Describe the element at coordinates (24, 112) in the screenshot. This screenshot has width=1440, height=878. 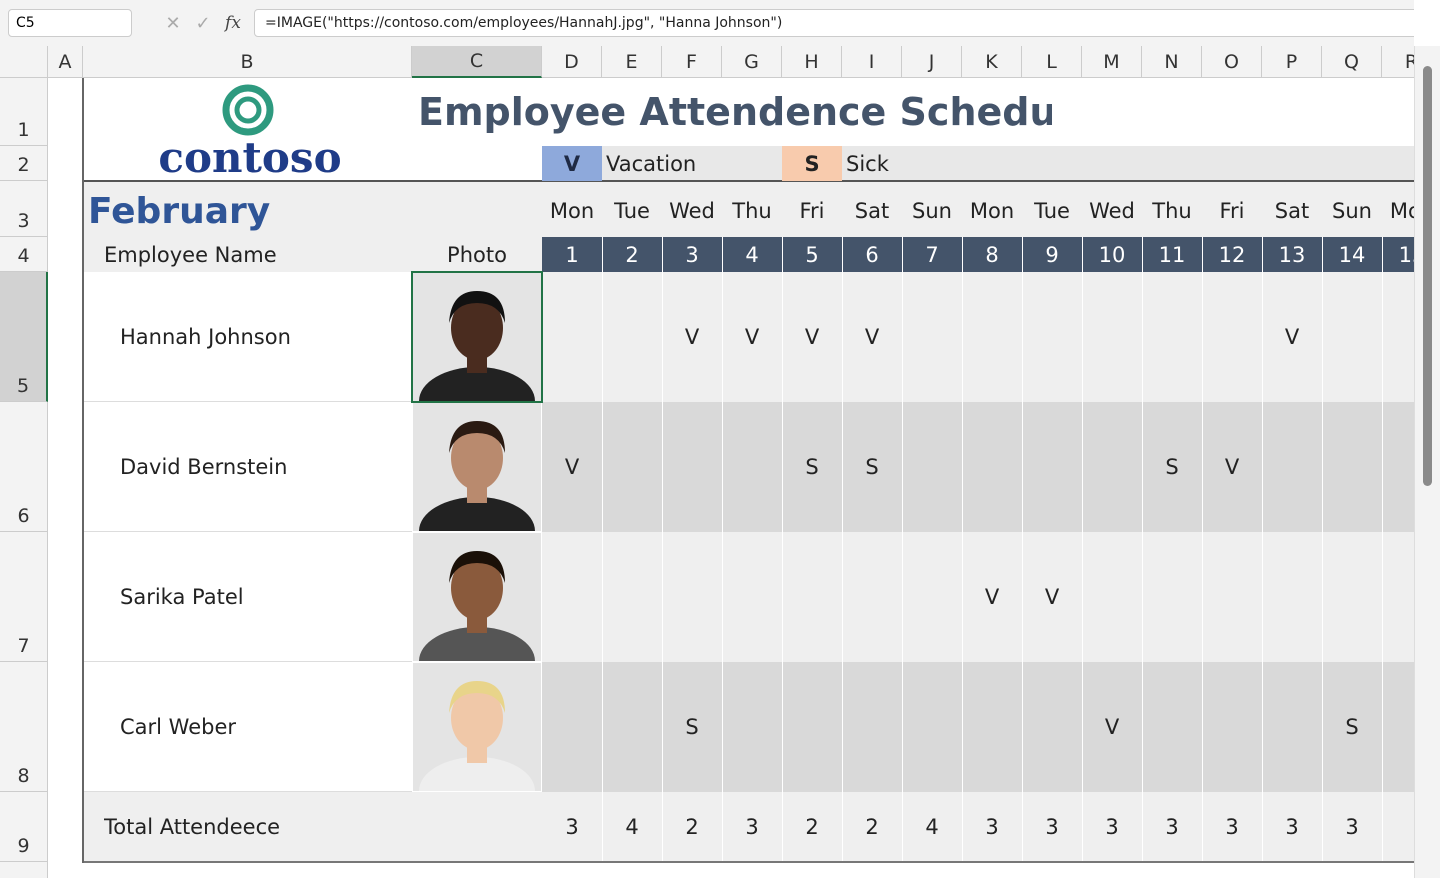
I see `row-header: 1` at that location.